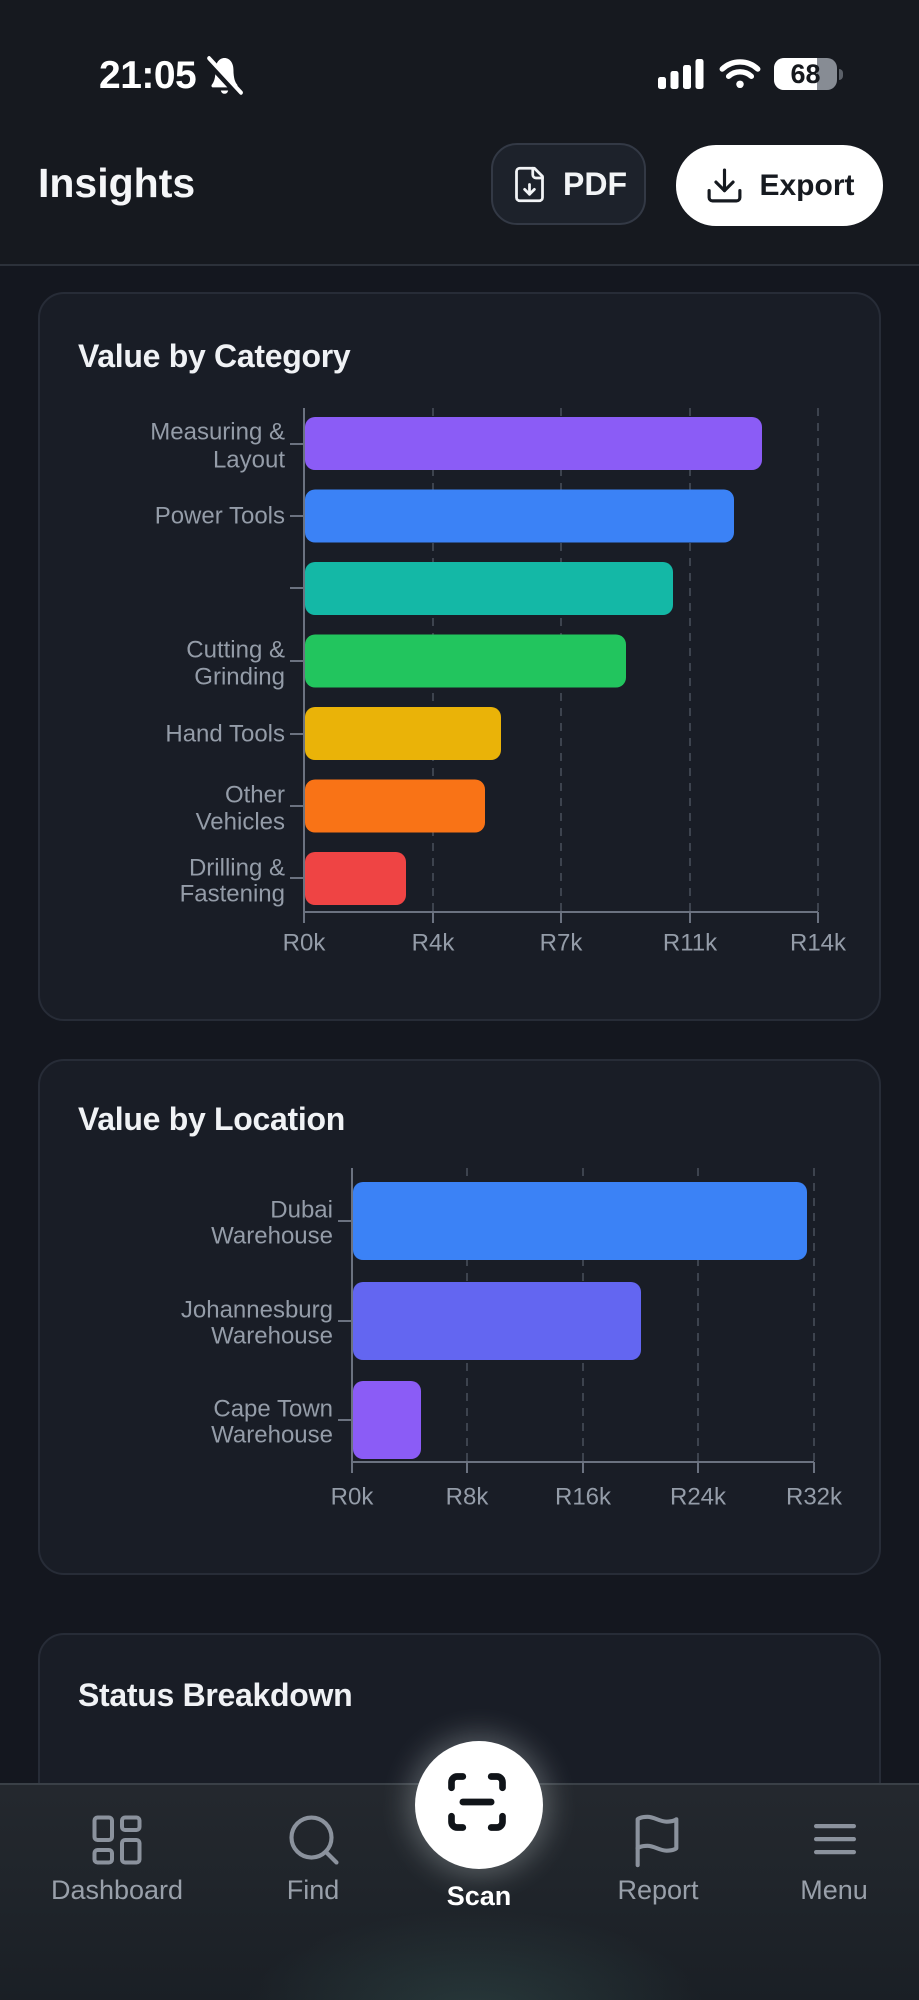  Describe the element at coordinates (220, 516) in the screenshot. I see `svg-text: Power Tools` at that location.